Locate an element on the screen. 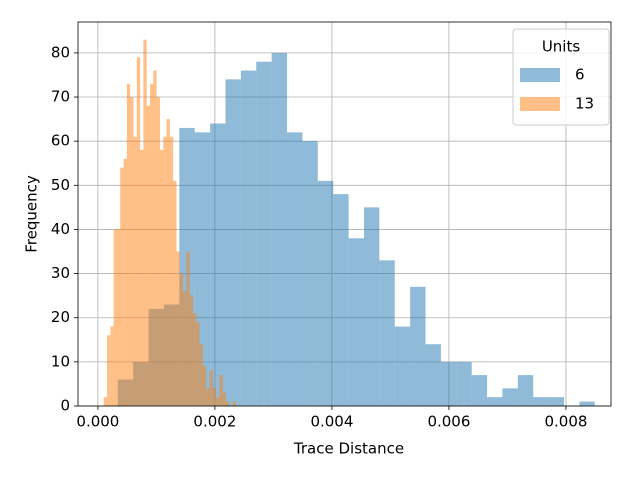 The height and width of the screenshot is (480, 640). x-tick-label: 0.004 is located at coordinates (331, 422).